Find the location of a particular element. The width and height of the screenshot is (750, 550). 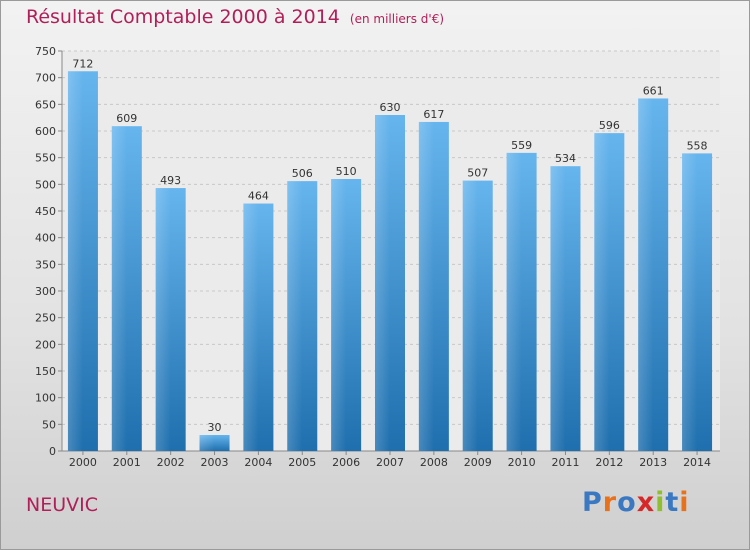

data-label: 596 is located at coordinates (609, 125).